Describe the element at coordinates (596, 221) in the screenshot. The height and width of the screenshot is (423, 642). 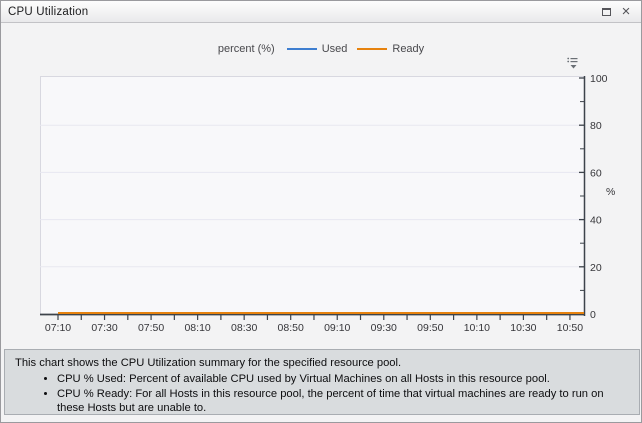
I see `svg-text: 40` at that location.